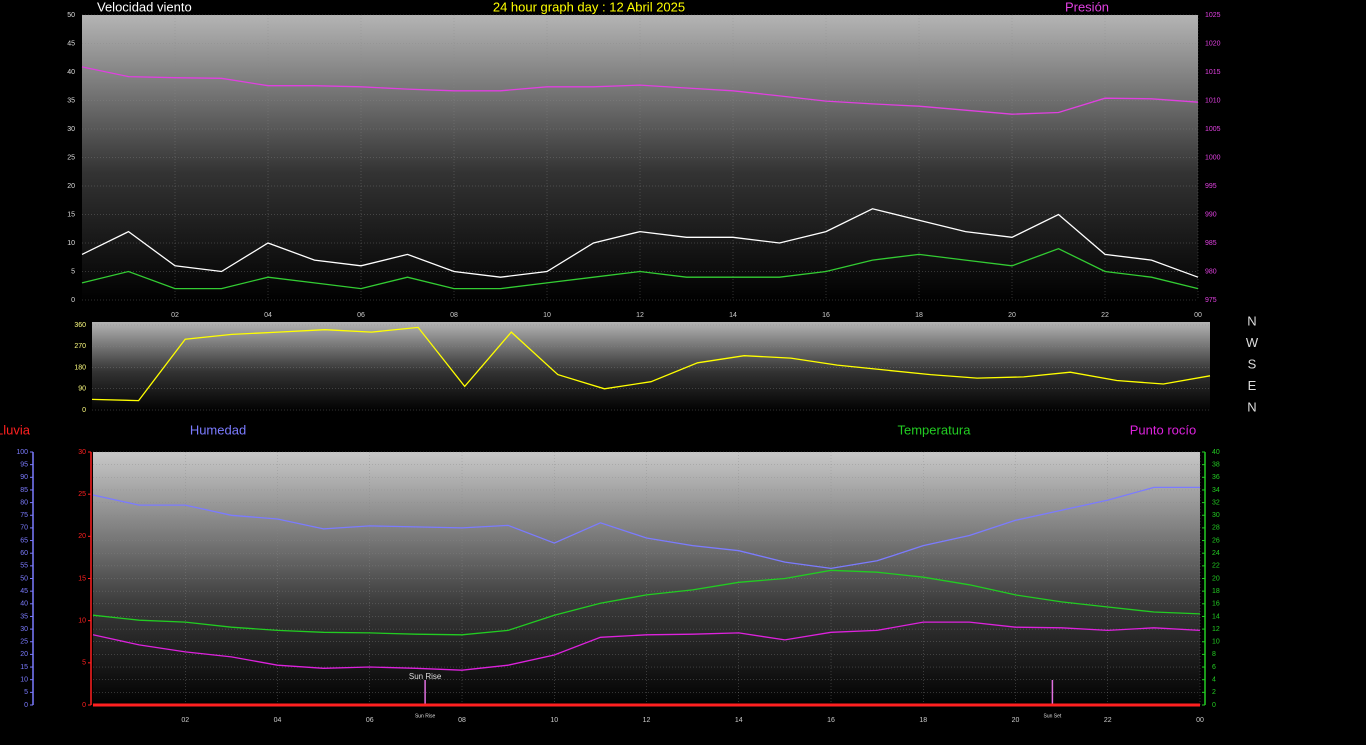  Describe the element at coordinates (80, 346) in the screenshot. I see `y-tick-label: 270` at that location.